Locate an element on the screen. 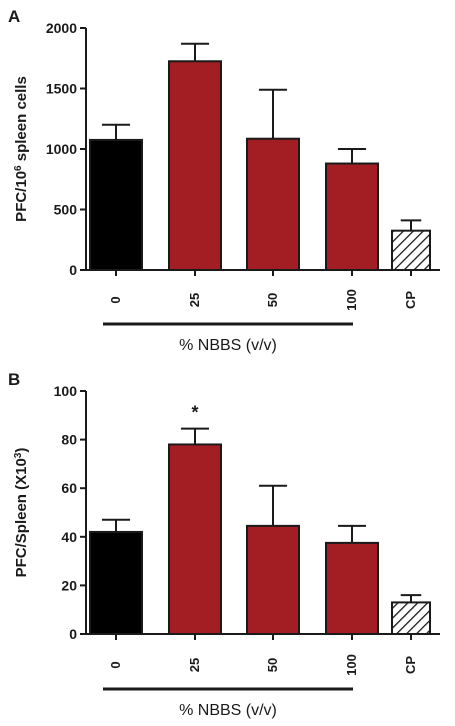  y-tick-label: 1000 is located at coordinates (61, 149).